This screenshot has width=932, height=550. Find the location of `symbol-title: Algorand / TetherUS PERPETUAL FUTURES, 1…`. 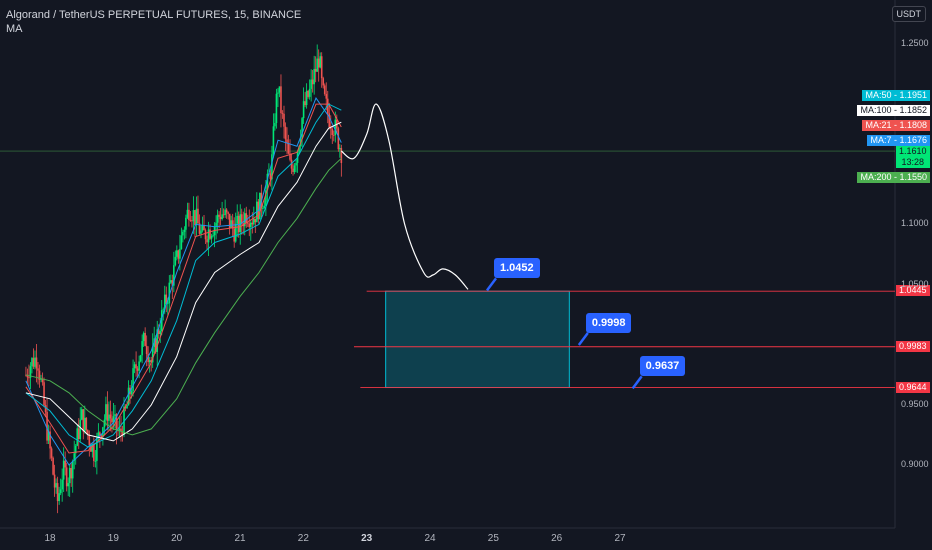

symbol-title: Algorand / TetherUS PERPETUAL FUTURES, 1… is located at coordinates (154, 15).